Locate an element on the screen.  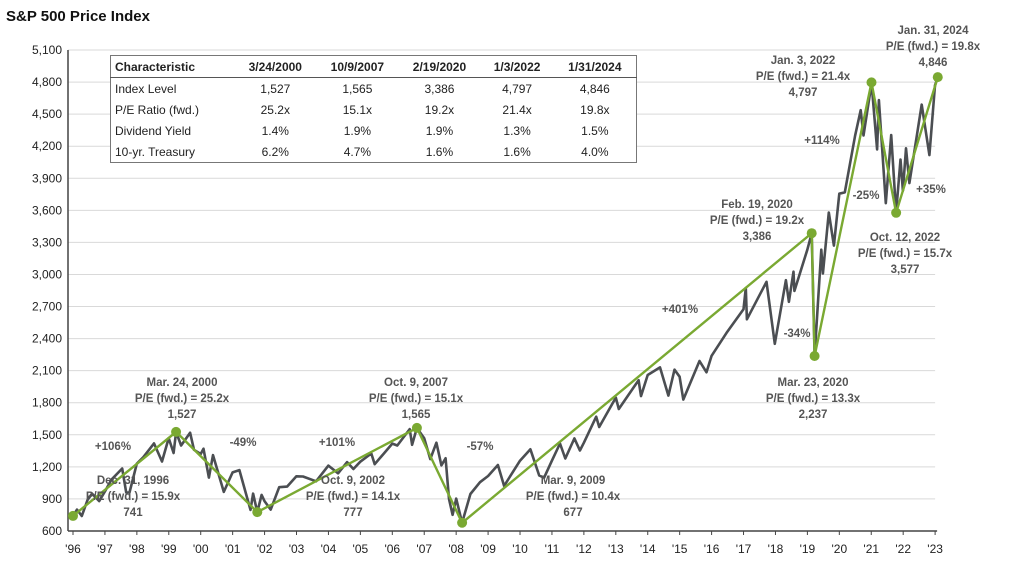
table-header-cell: 1/3/2022 is located at coordinates (517, 66).